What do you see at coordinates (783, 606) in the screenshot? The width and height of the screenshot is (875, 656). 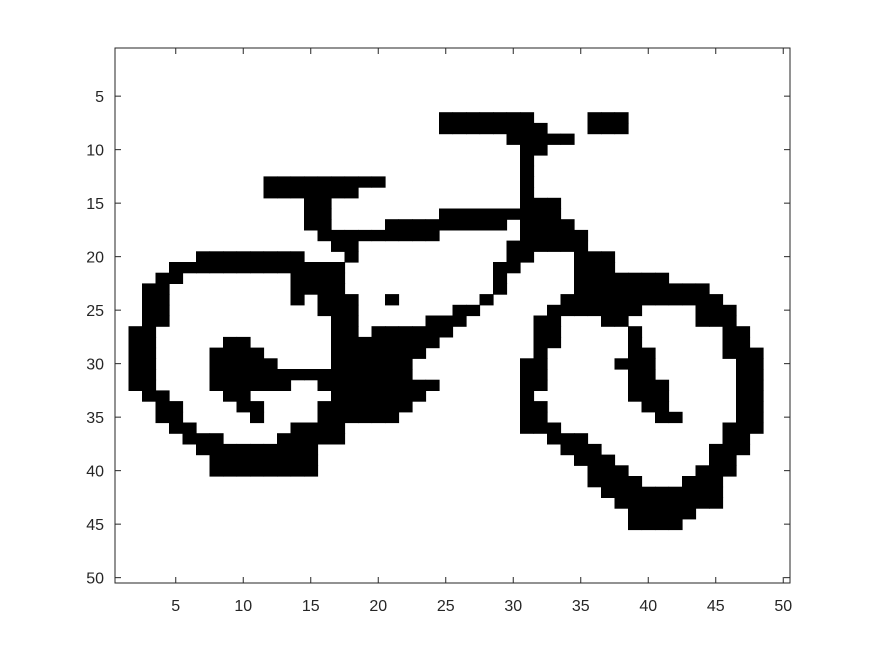 I see `x-tick-label: 50` at bounding box center [783, 606].